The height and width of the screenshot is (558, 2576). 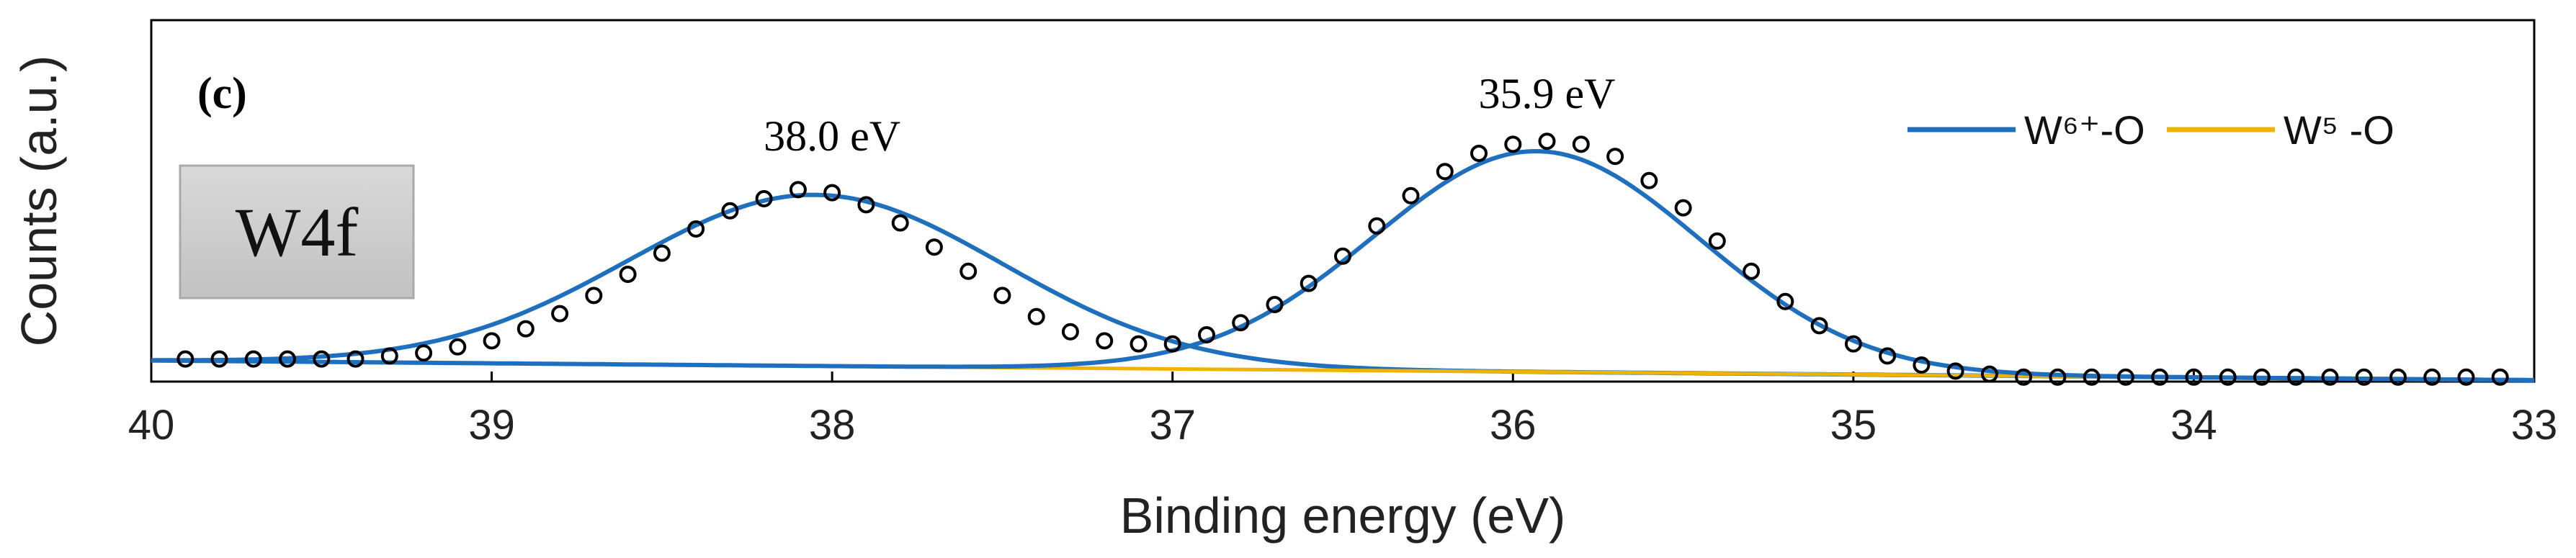 What do you see at coordinates (222, 93) in the screenshot?
I see `panel-label: (c)` at bounding box center [222, 93].